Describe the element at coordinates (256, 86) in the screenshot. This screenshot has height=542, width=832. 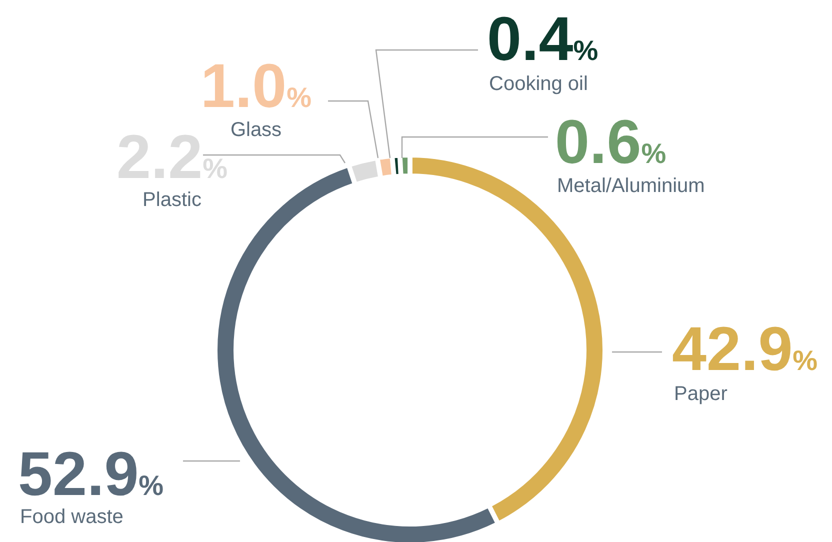
I see `data-label: 1.0%` at that location.